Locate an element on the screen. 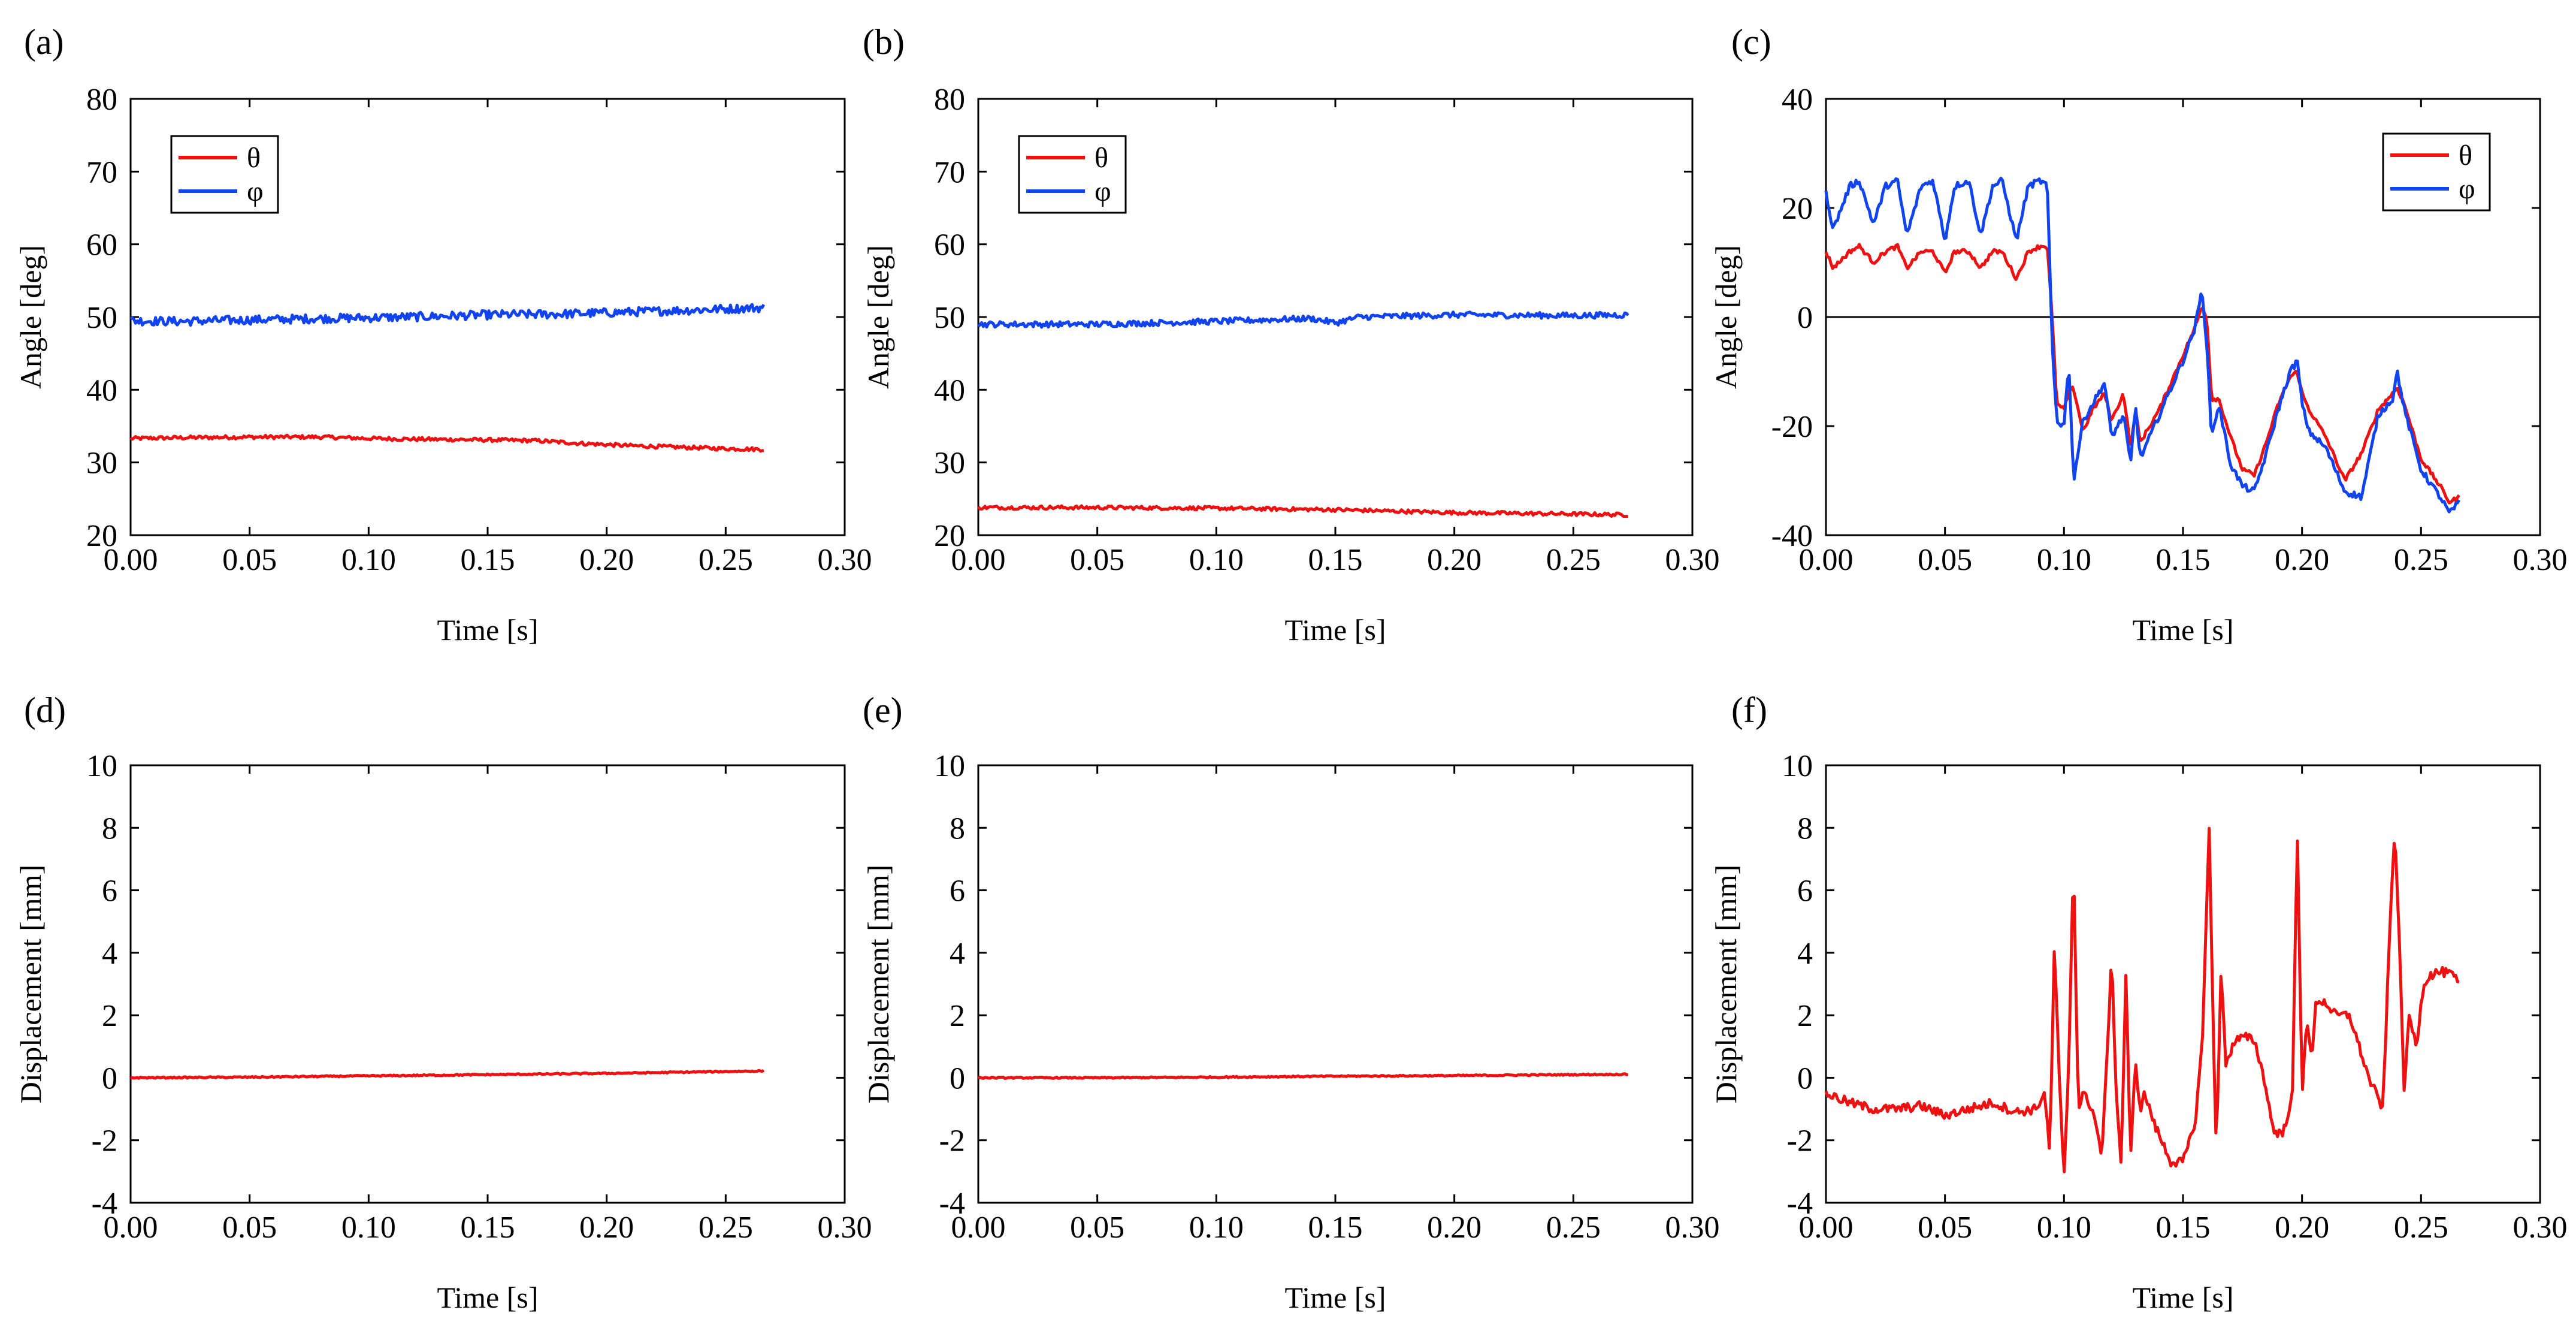  panel-label: (b) is located at coordinates (884, 42).